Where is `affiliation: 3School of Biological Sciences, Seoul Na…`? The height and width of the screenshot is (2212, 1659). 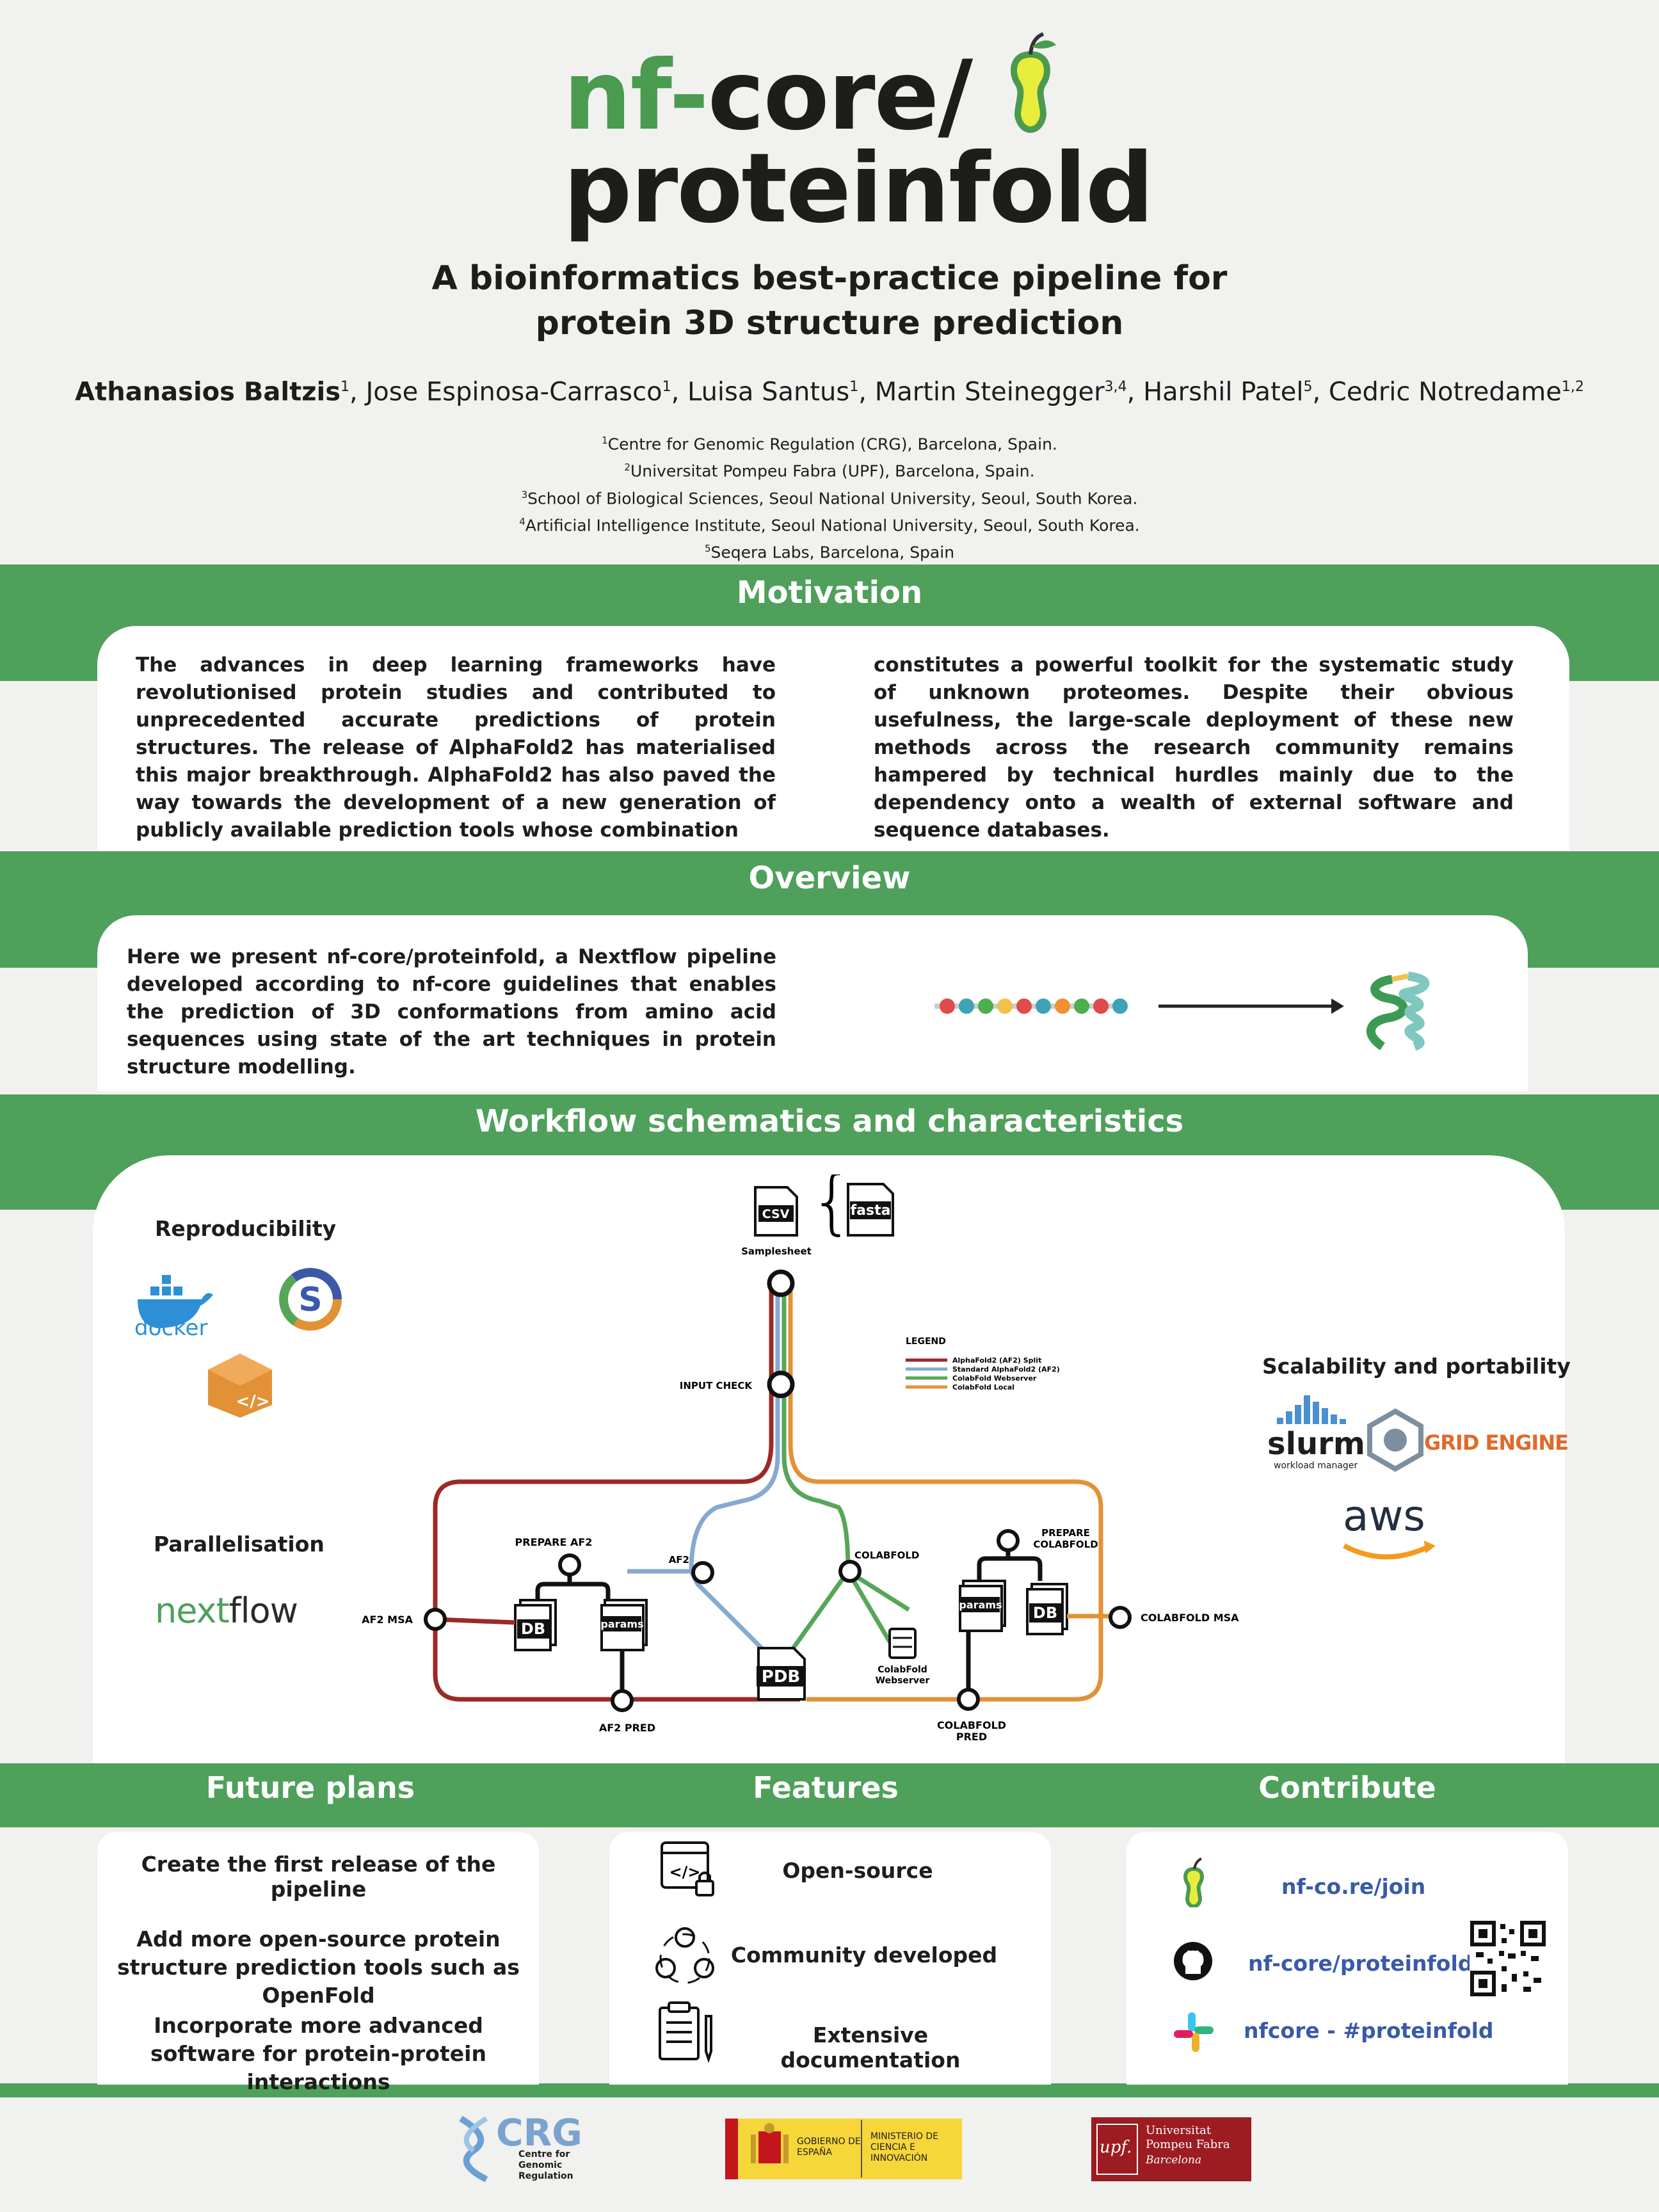 affiliation: 3School of Biological Sciences, Seoul Na… is located at coordinates (829, 496).